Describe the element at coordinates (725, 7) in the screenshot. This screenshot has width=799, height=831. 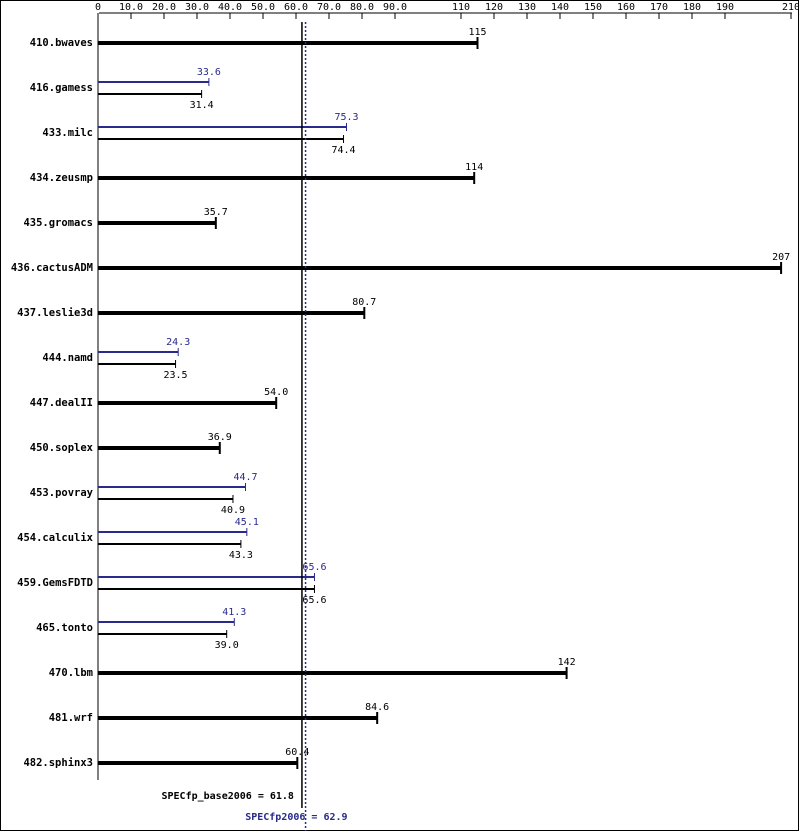
I see `x-tick-label: 190` at that location.